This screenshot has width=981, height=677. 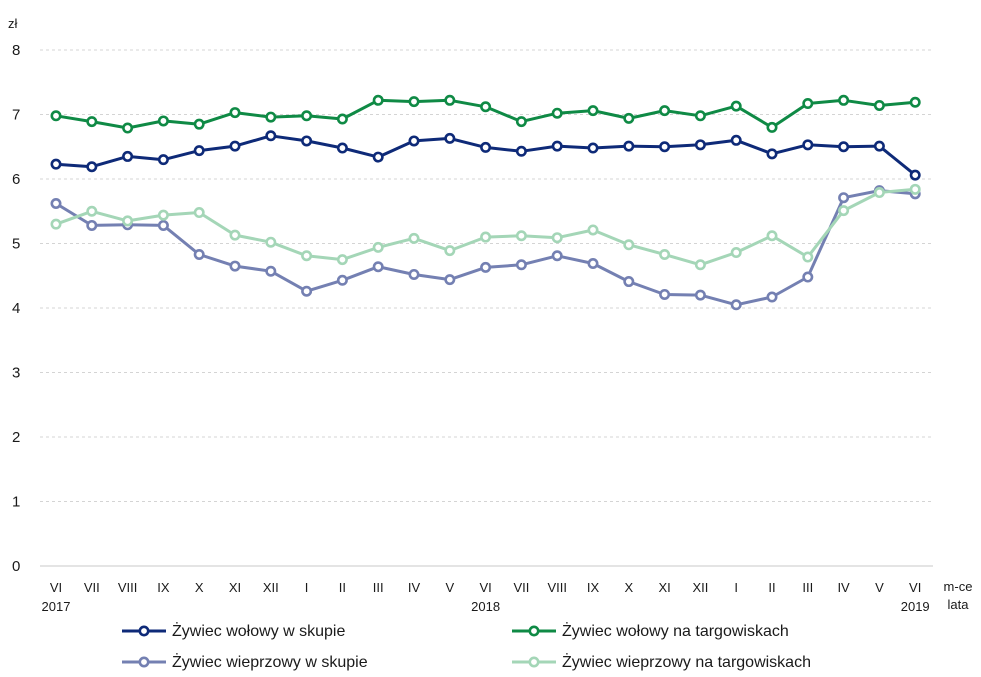 I want to click on x-tick-label-15: IX, so click(x=593, y=587).